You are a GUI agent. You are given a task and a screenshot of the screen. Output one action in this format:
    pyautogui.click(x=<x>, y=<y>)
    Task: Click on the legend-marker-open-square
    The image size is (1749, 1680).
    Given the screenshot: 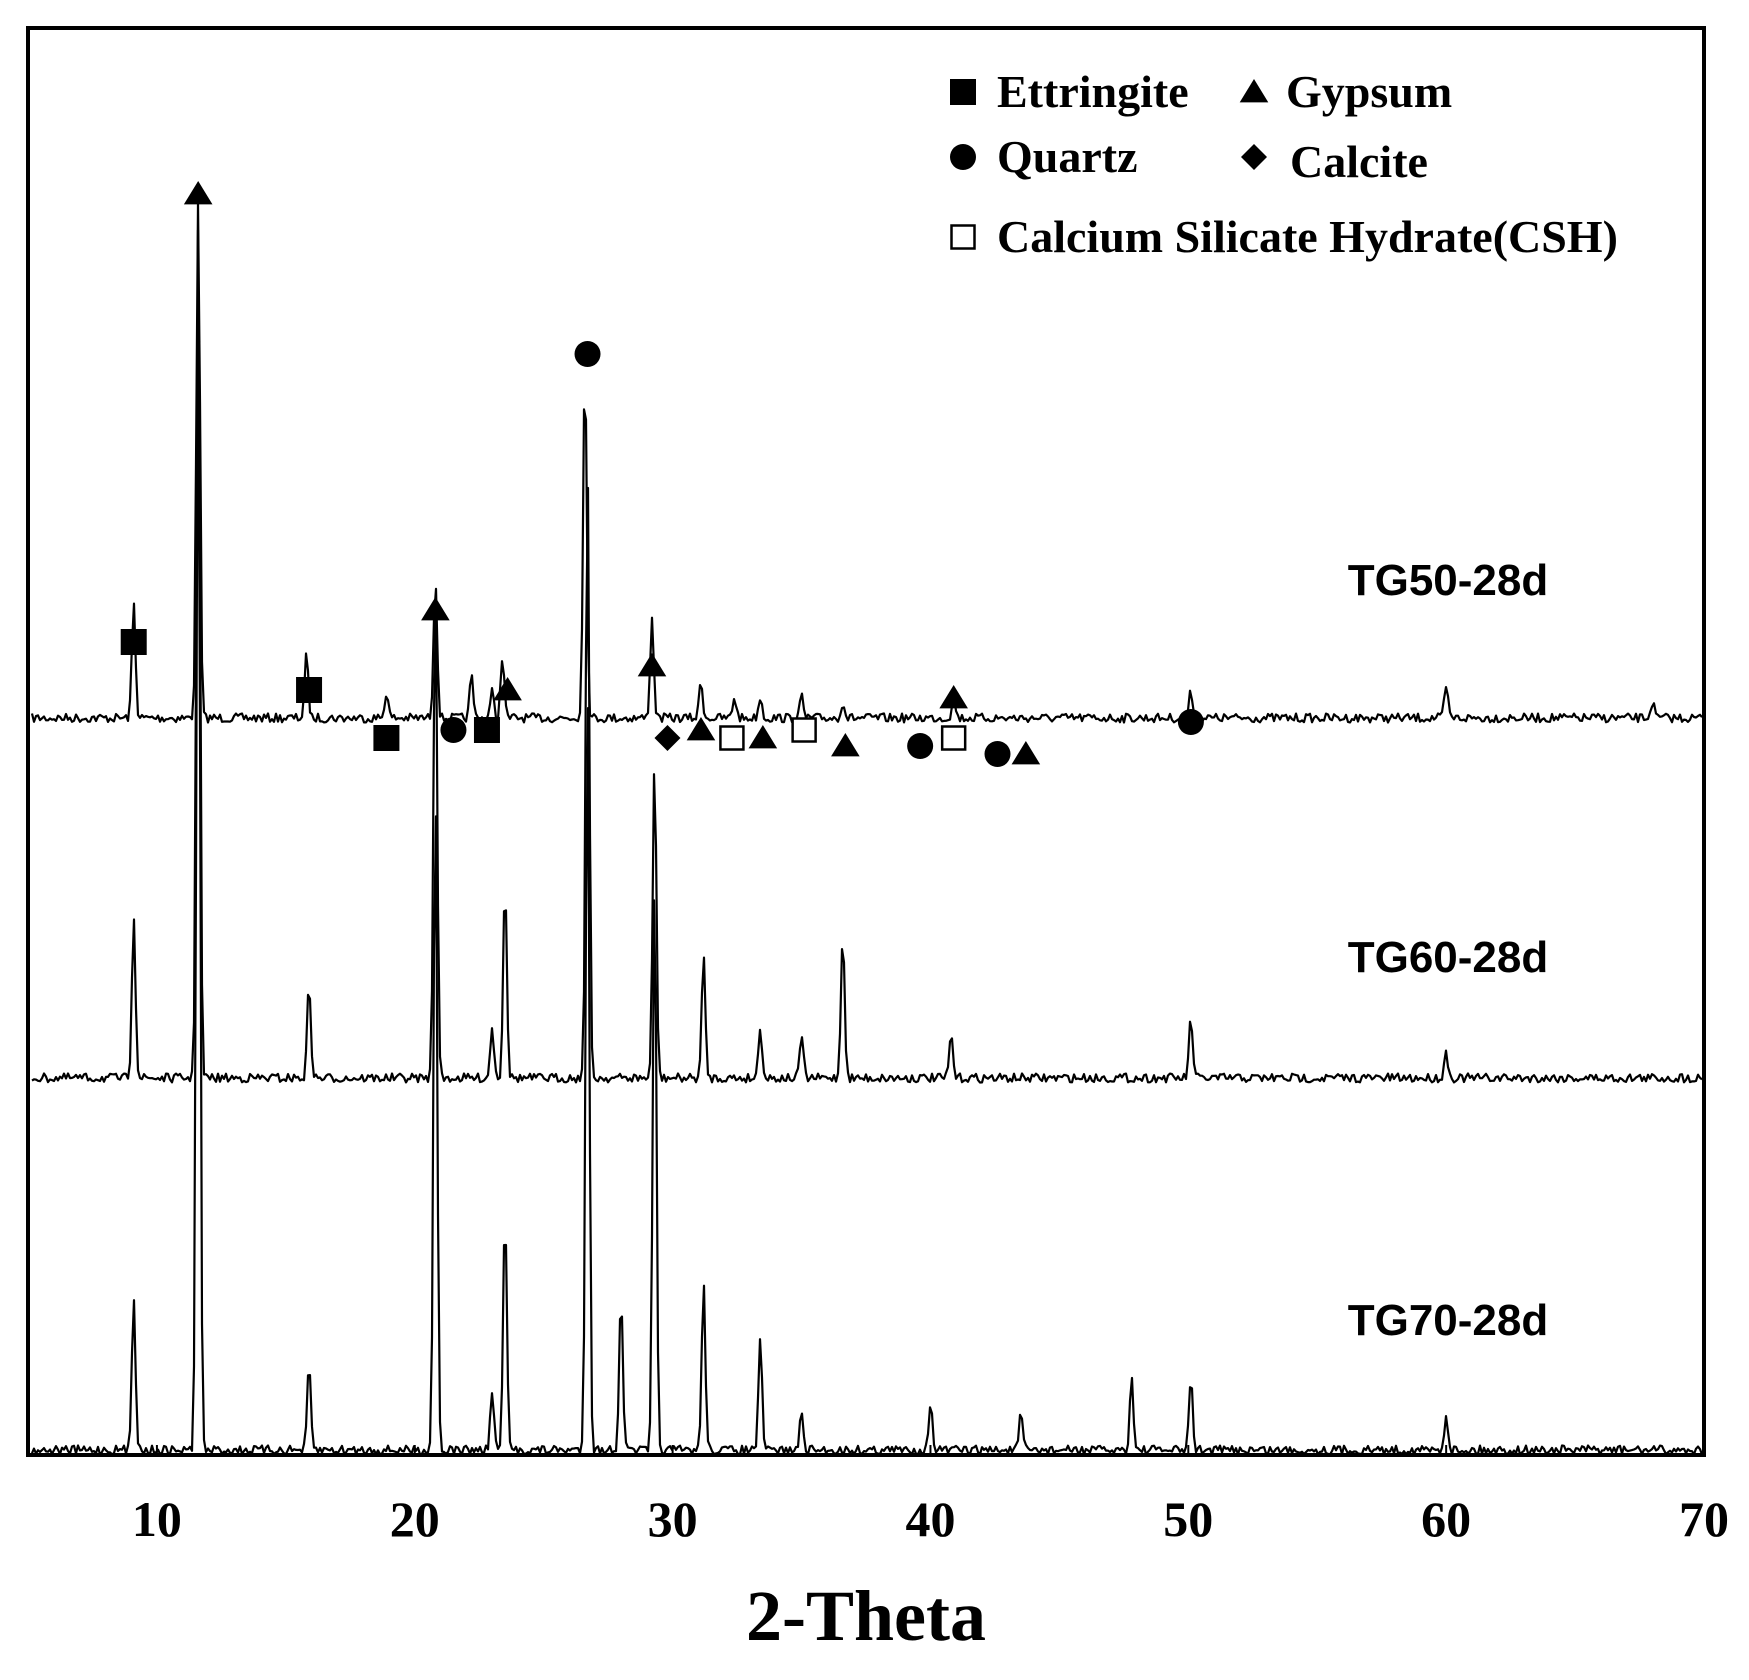 What is the action you would take?
    pyautogui.click(x=963, y=237)
    